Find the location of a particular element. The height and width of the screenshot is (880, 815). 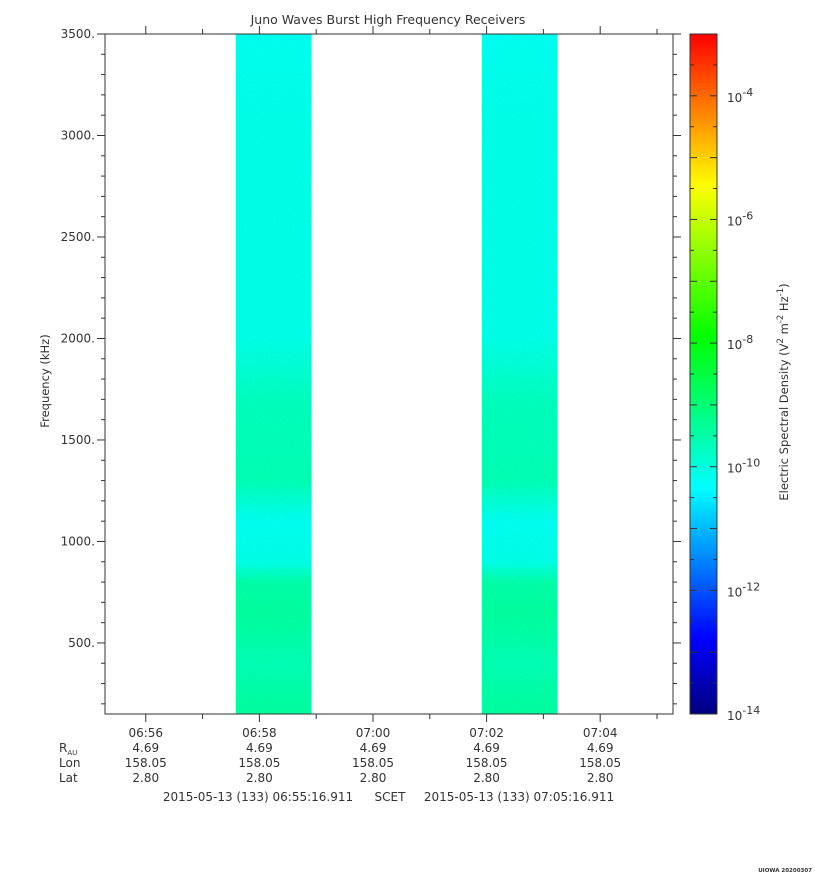

colorbar-label: Electric Spectral Density (V2 m-2 Hz-1) is located at coordinates (783, 391).